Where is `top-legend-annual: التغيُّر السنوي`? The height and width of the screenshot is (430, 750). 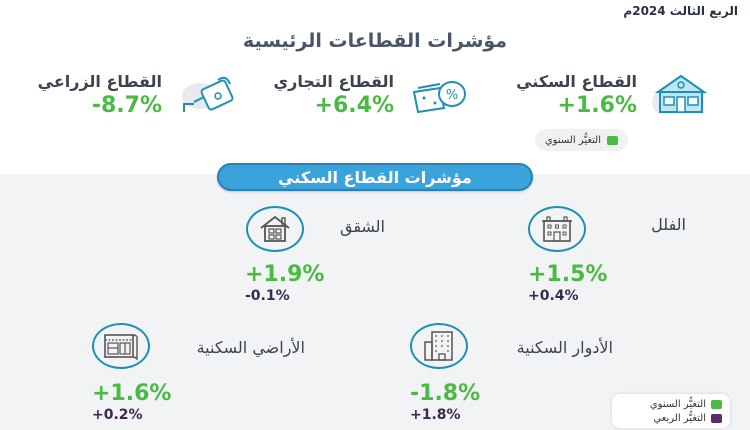 top-legend-annual: التغيُّر السنوي is located at coordinates (581, 140).